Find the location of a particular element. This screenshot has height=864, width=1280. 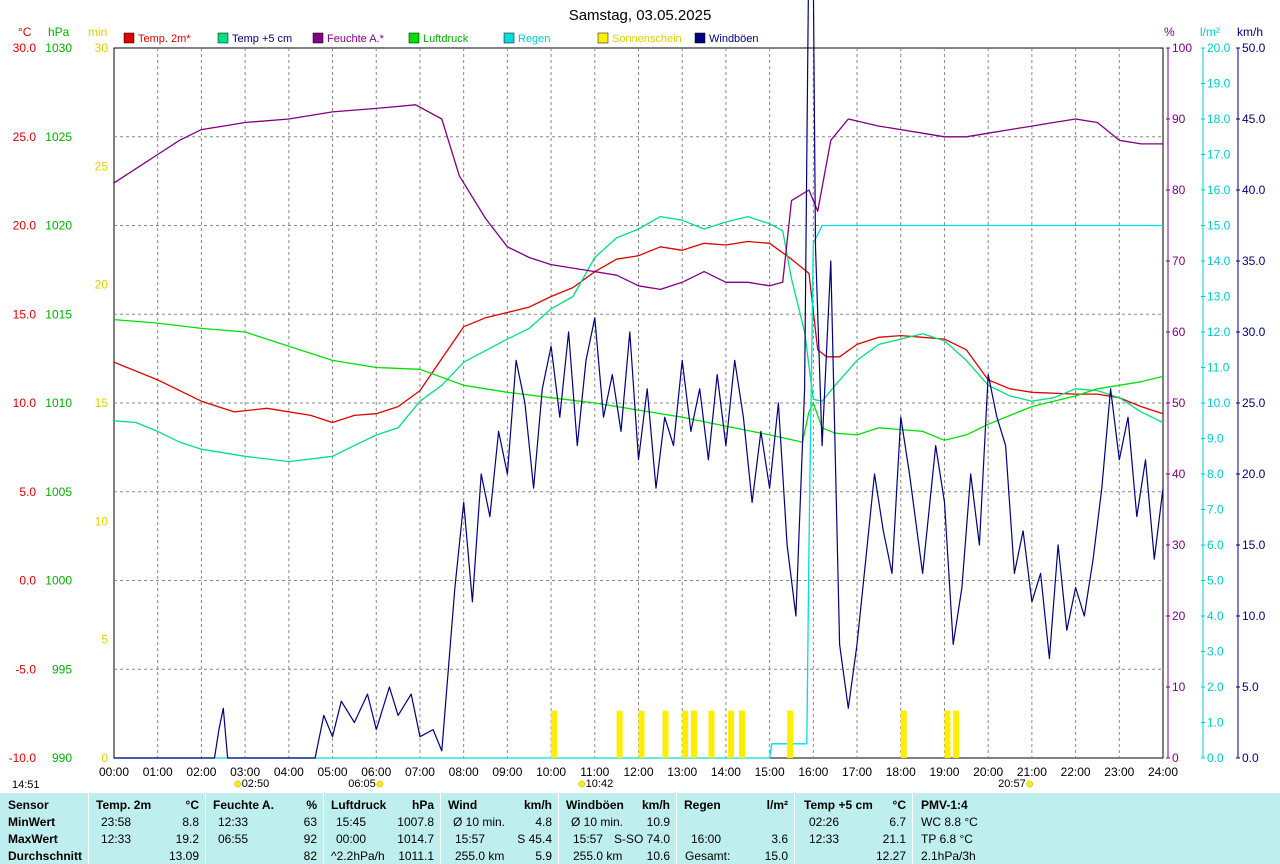

x-tick-label: 19:00 is located at coordinates (944, 772).